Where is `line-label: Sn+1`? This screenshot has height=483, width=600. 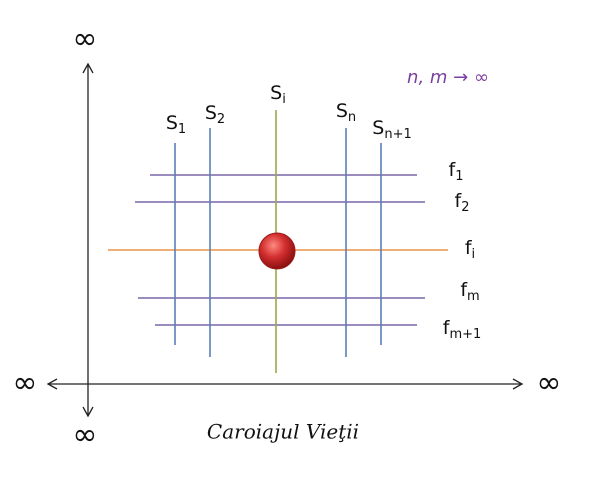 line-label: Sn+1 is located at coordinates (391, 129).